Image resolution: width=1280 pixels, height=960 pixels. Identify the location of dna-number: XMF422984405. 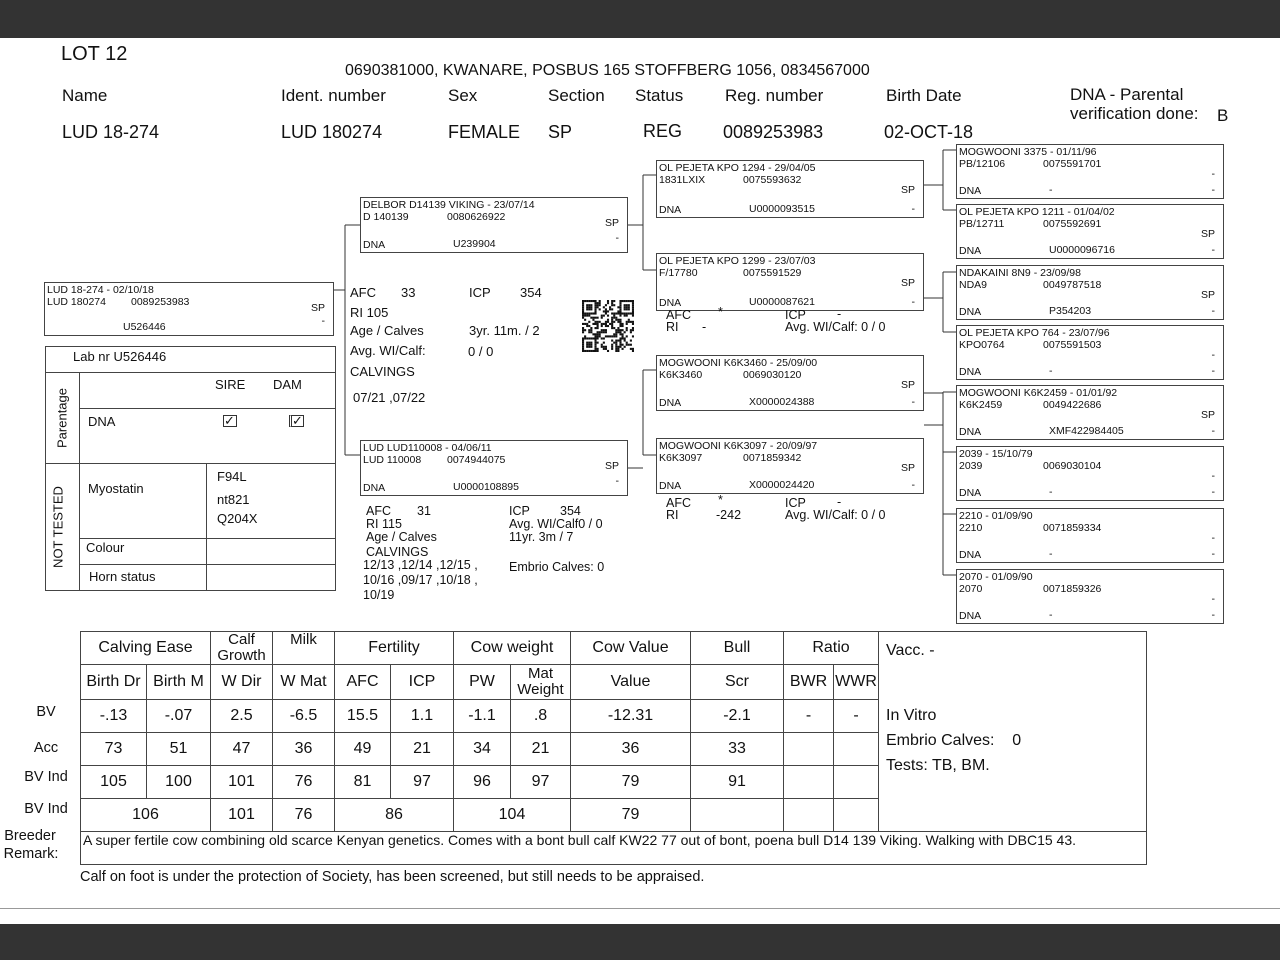
(1086, 431).